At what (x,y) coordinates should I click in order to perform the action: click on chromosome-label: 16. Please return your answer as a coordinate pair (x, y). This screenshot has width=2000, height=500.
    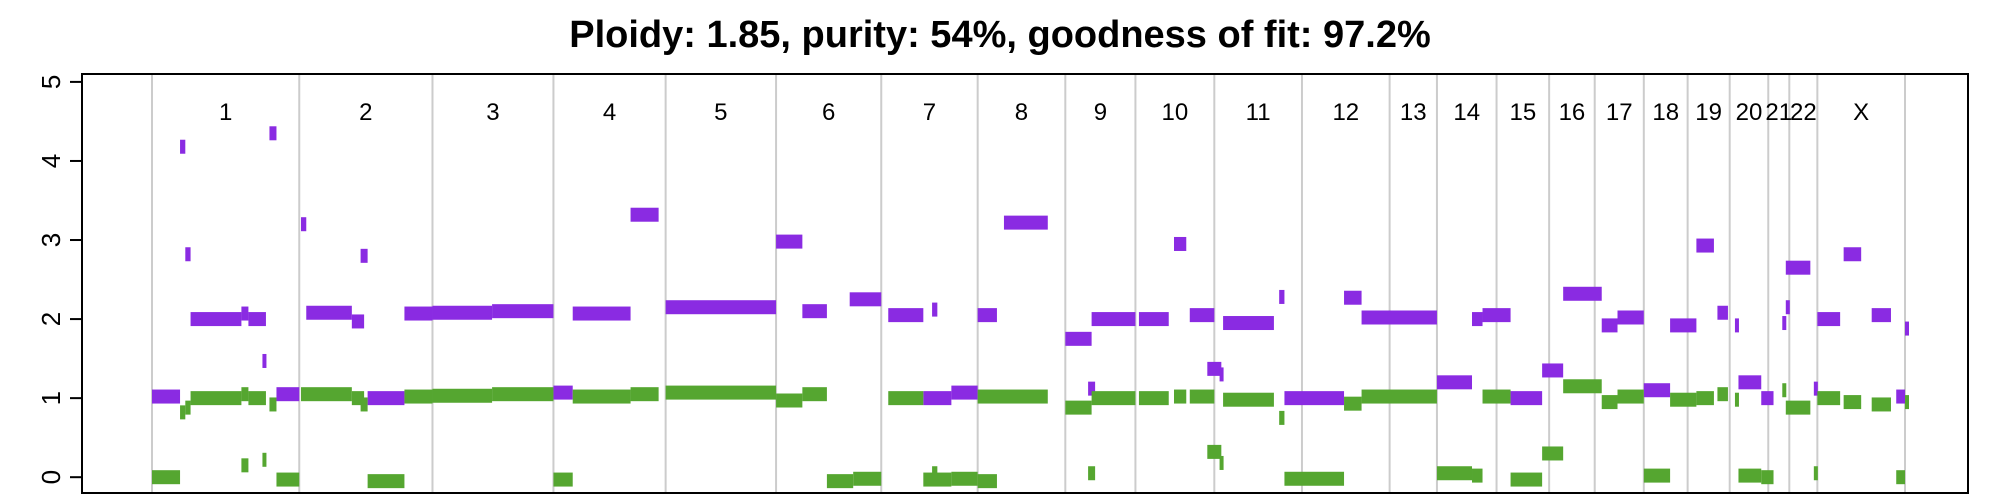
    Looking at the image, I should click on (1572, 112).